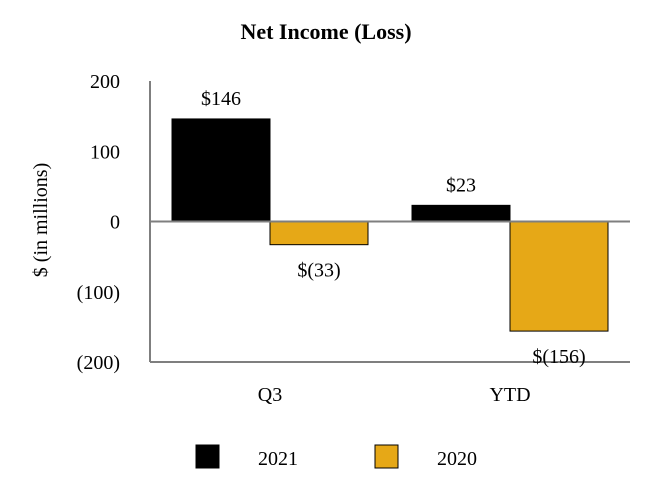 Image resolution: width=650 pixels, height=500 pixels. Describe the element at coordinates (319, 233) in the screenshot. I see `bar-2020-Q3` at that location.